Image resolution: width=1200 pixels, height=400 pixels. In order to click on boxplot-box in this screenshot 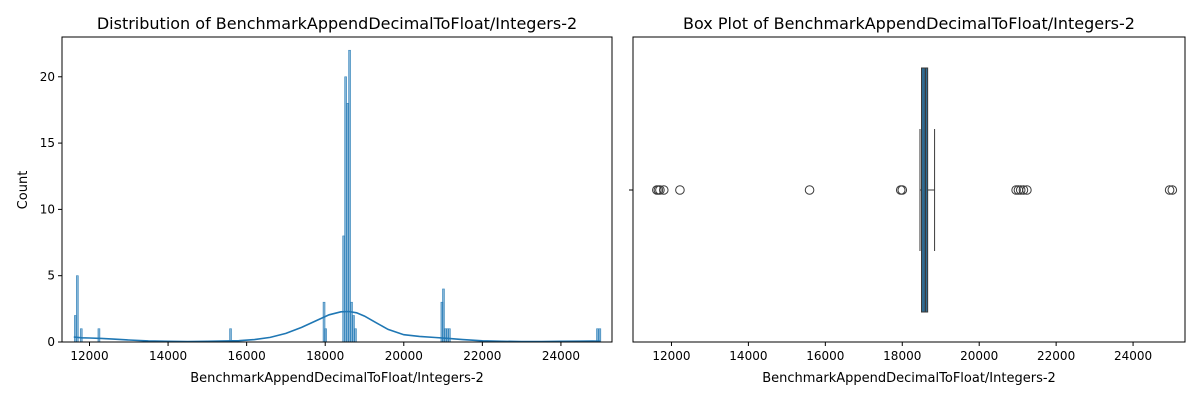, I will do `click(925, 190)`.